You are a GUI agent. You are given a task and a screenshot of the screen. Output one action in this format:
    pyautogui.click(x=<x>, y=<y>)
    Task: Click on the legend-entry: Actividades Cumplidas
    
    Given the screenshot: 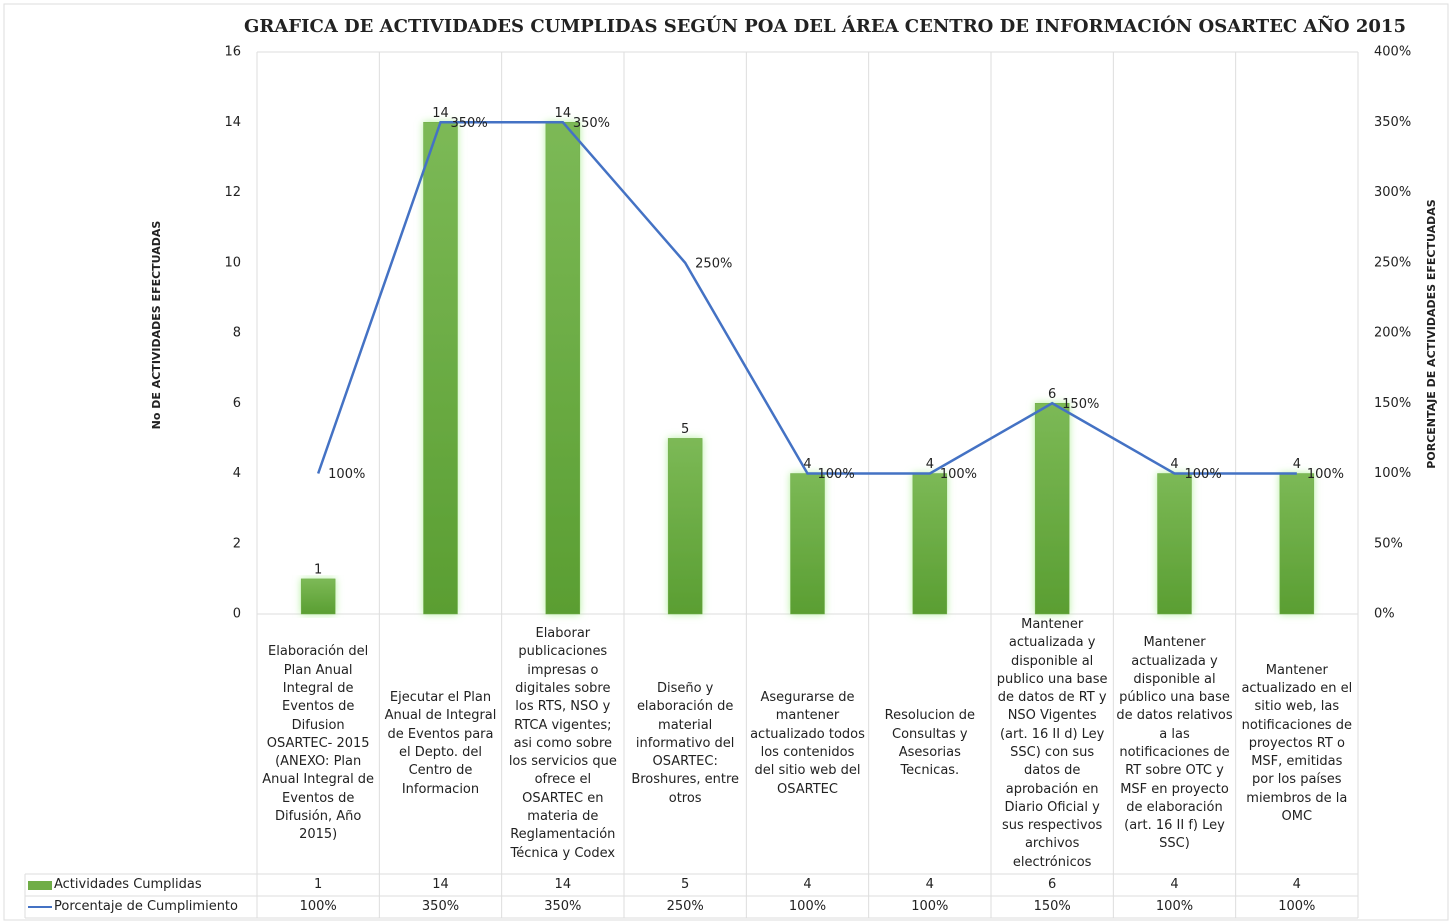 What is the action you would take?
    pyautogui.click(x=115, y=885)
    